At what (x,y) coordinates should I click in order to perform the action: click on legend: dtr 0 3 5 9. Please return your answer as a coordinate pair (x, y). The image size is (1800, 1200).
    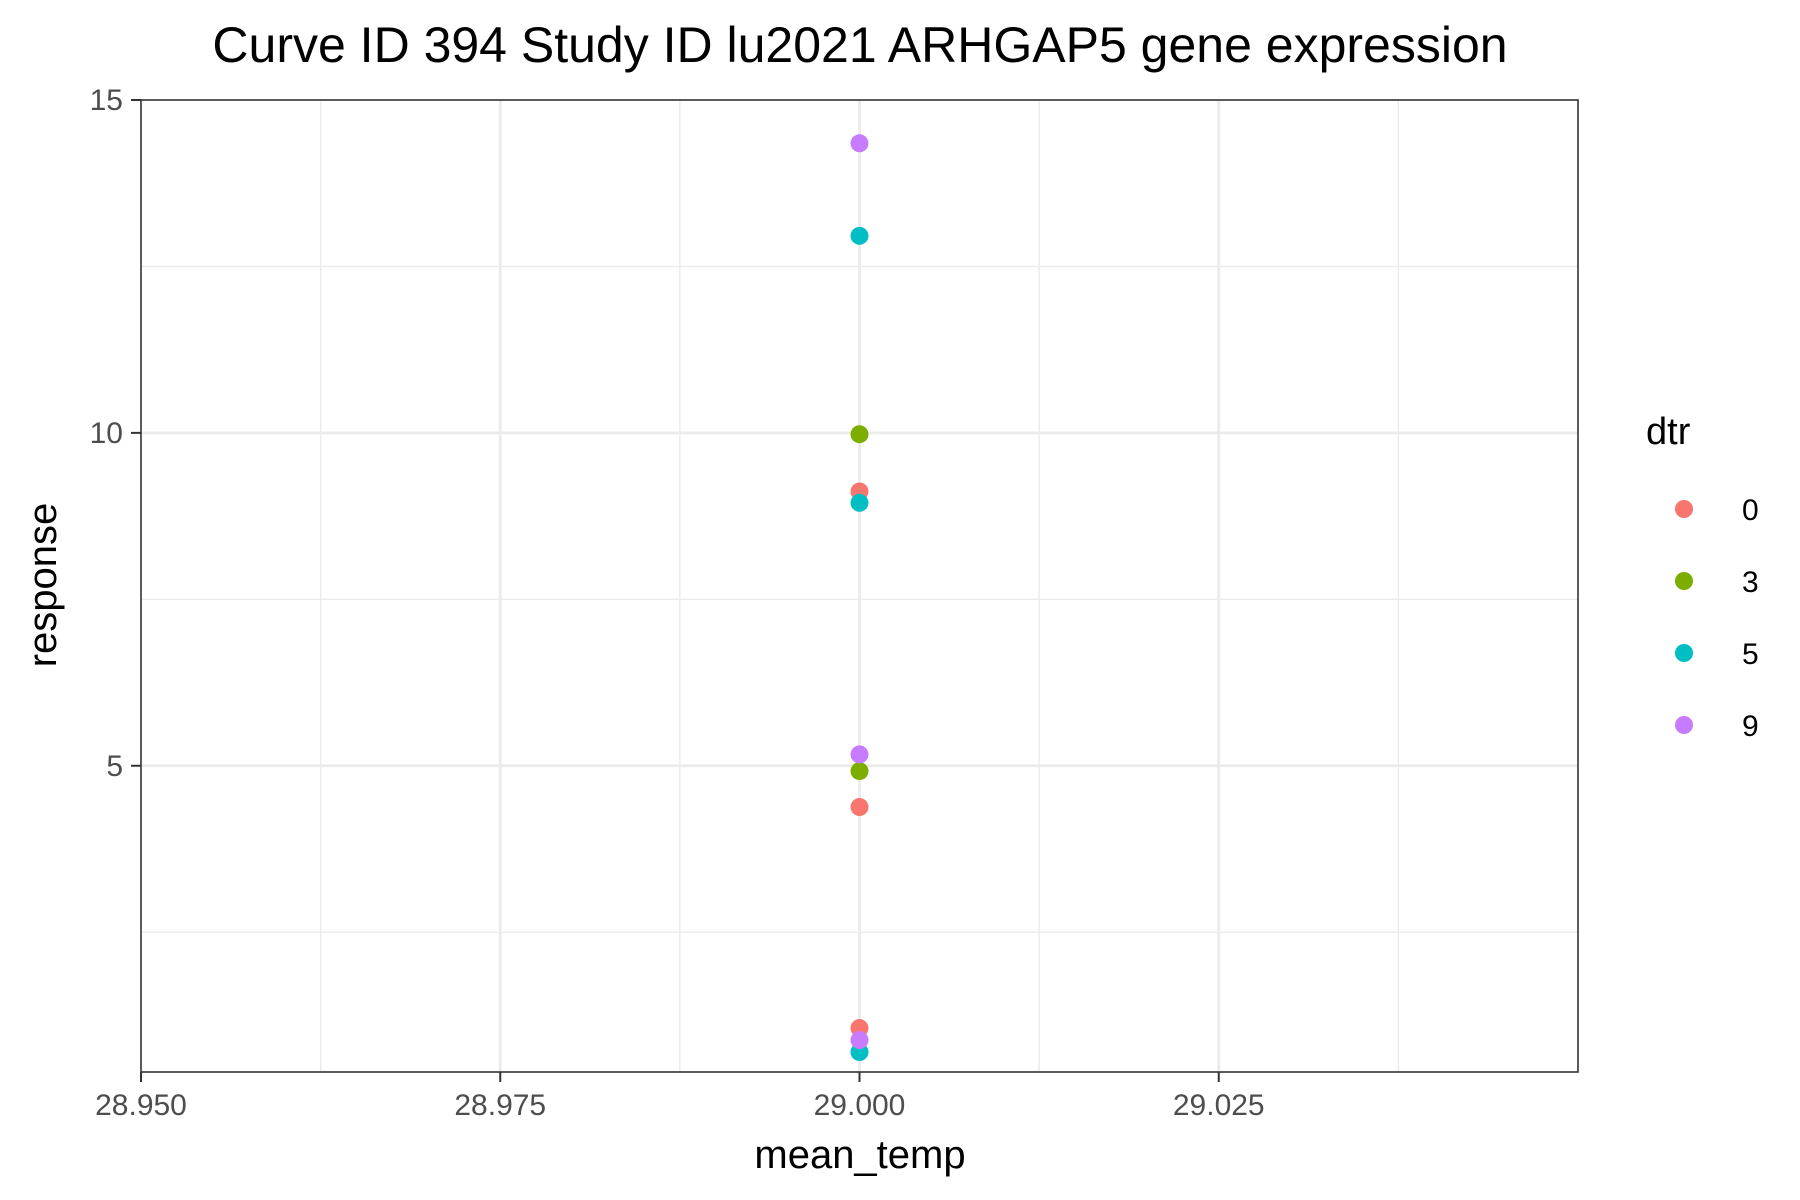
    Looking at the image, I should click on (1702, 577).